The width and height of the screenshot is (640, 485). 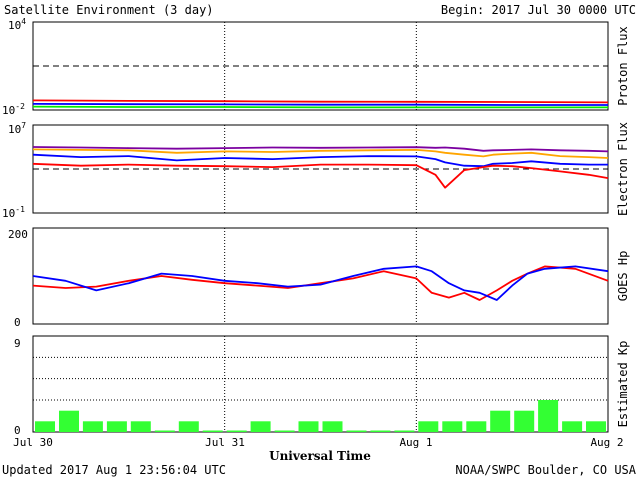 I want to click on hp-ylabel: GOES Hp, so click(x=623, y=276).